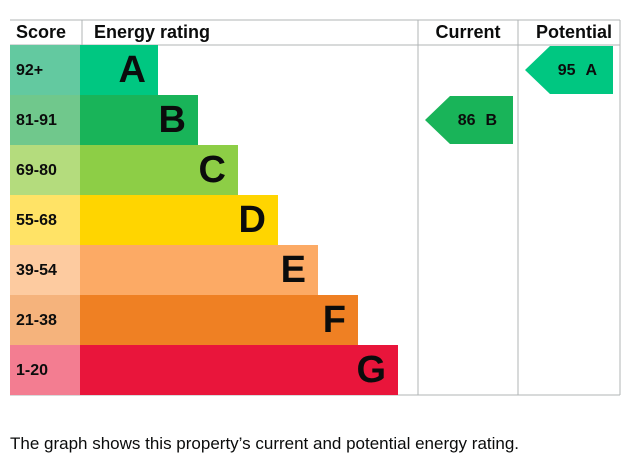 The height and width of the screenshot is (476, 621). I want to click on score-label: 1-20, so click(32, 370).